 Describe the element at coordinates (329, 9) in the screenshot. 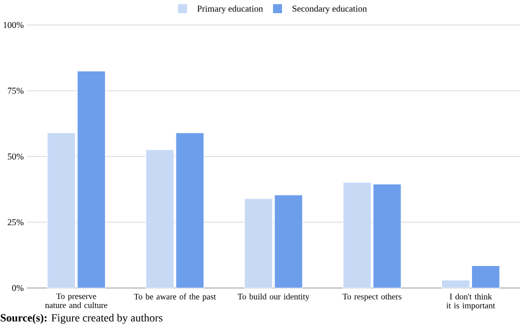

I see `legend-label: Secondary education` at that location.